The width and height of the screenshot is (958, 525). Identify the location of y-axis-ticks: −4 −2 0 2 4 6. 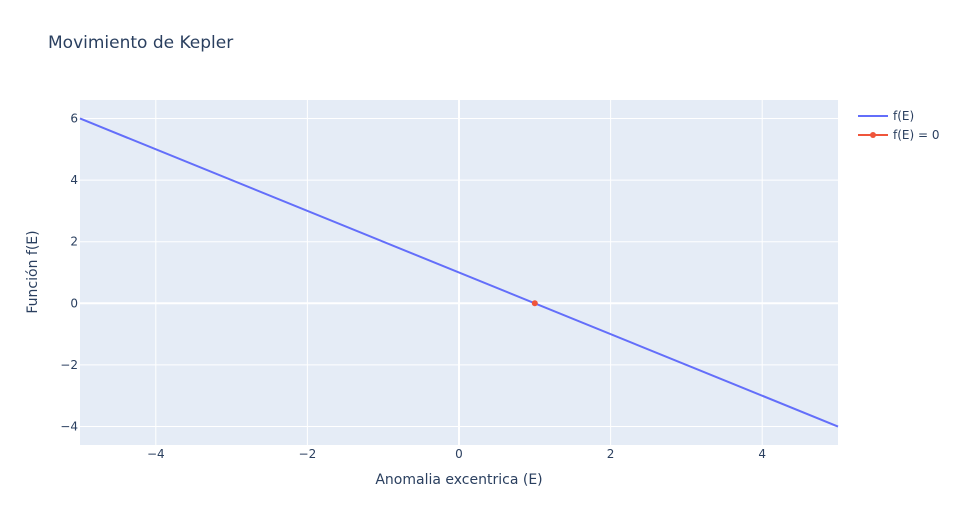
(69, 272).